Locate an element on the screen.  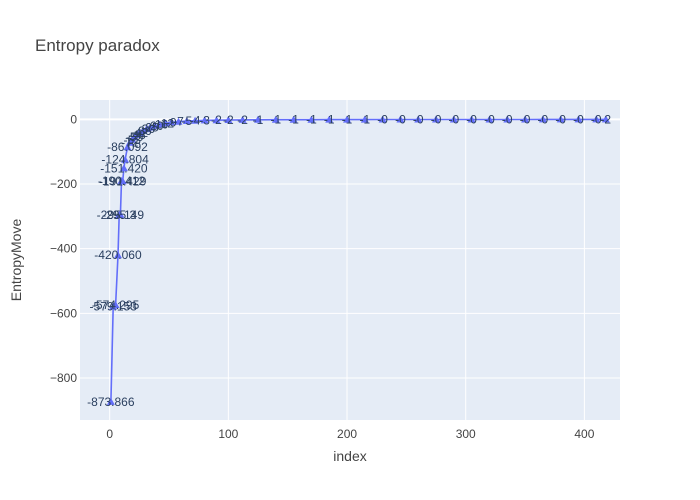
data-label: -420.060 is located at coordinates (118, 255).